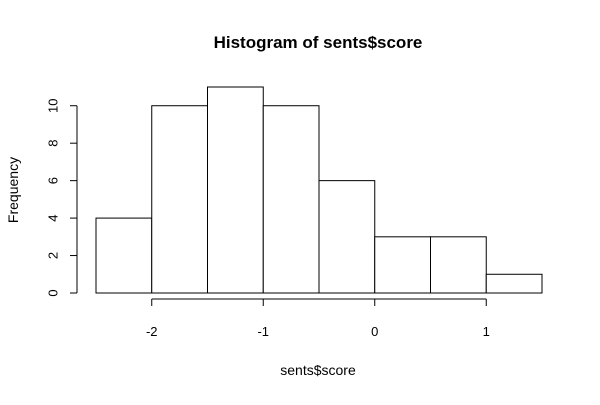 The image size is (600, 405). I want to click on y-tick-label: 2, so click(53, 255).